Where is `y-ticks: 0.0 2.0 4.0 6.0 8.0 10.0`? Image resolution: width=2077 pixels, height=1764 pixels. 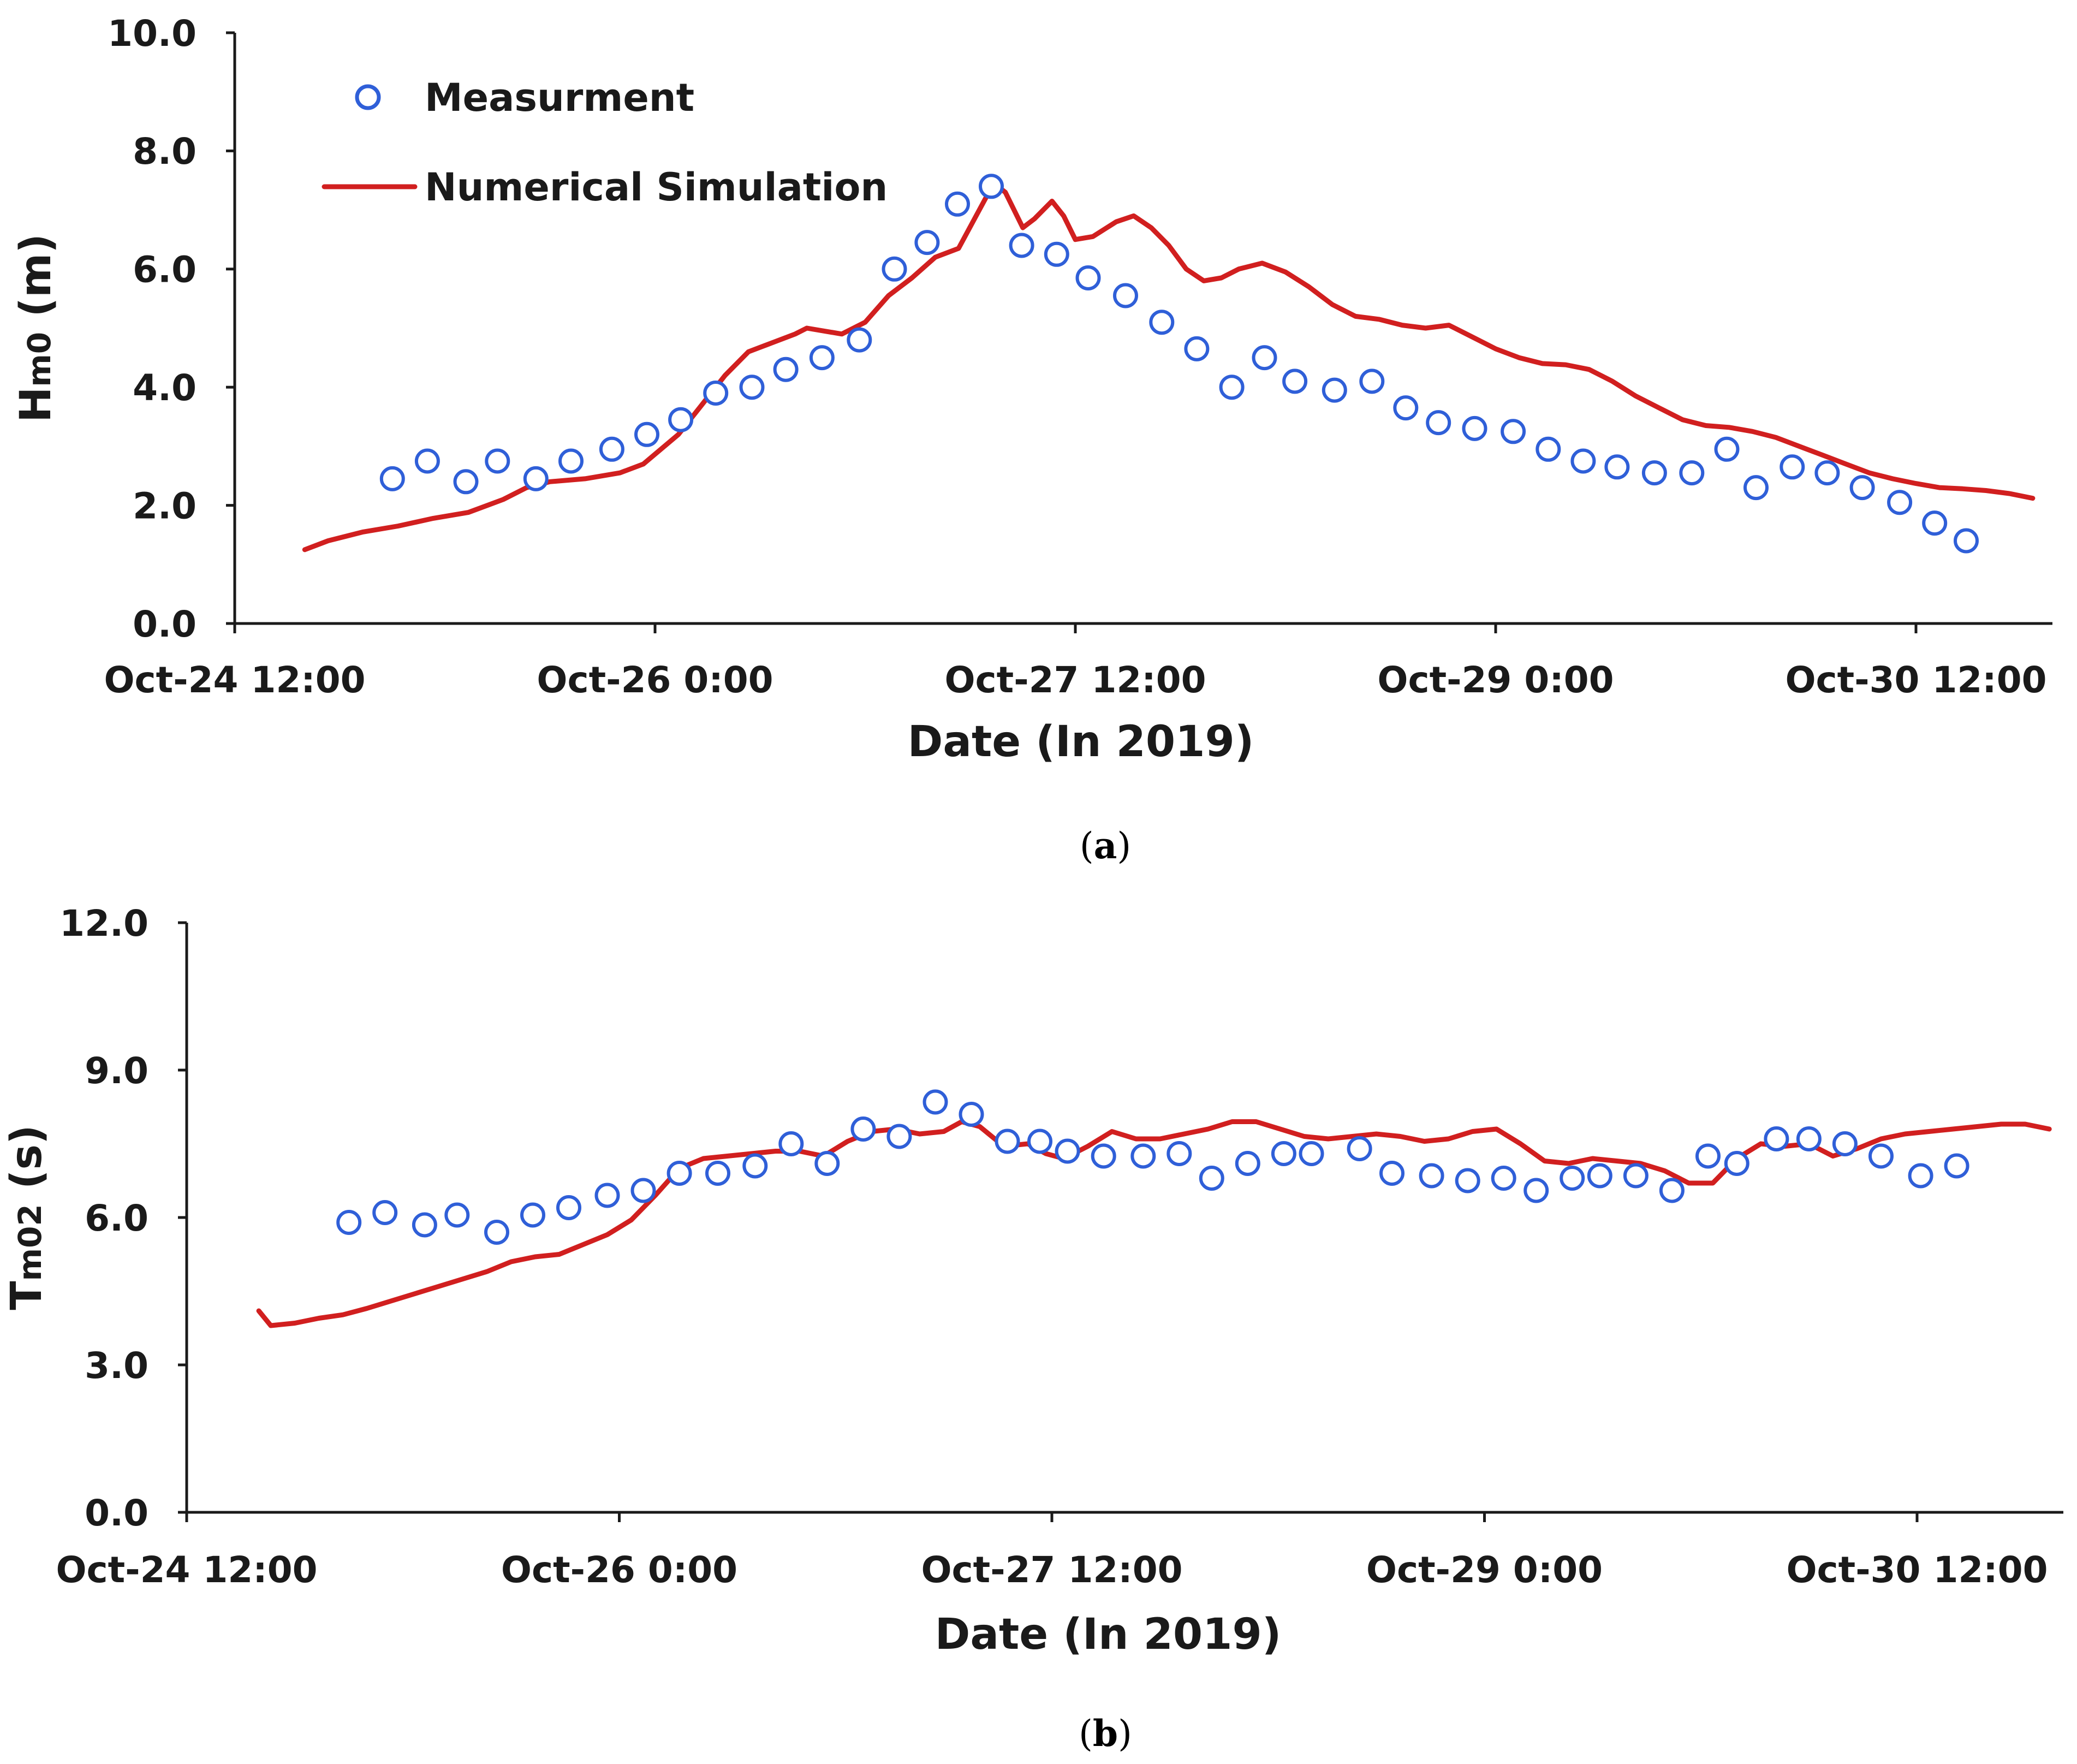 y-ticks: 0.0 2.0 4.0 6.0 8.0 10.0 is located at coordinates (171, 329).